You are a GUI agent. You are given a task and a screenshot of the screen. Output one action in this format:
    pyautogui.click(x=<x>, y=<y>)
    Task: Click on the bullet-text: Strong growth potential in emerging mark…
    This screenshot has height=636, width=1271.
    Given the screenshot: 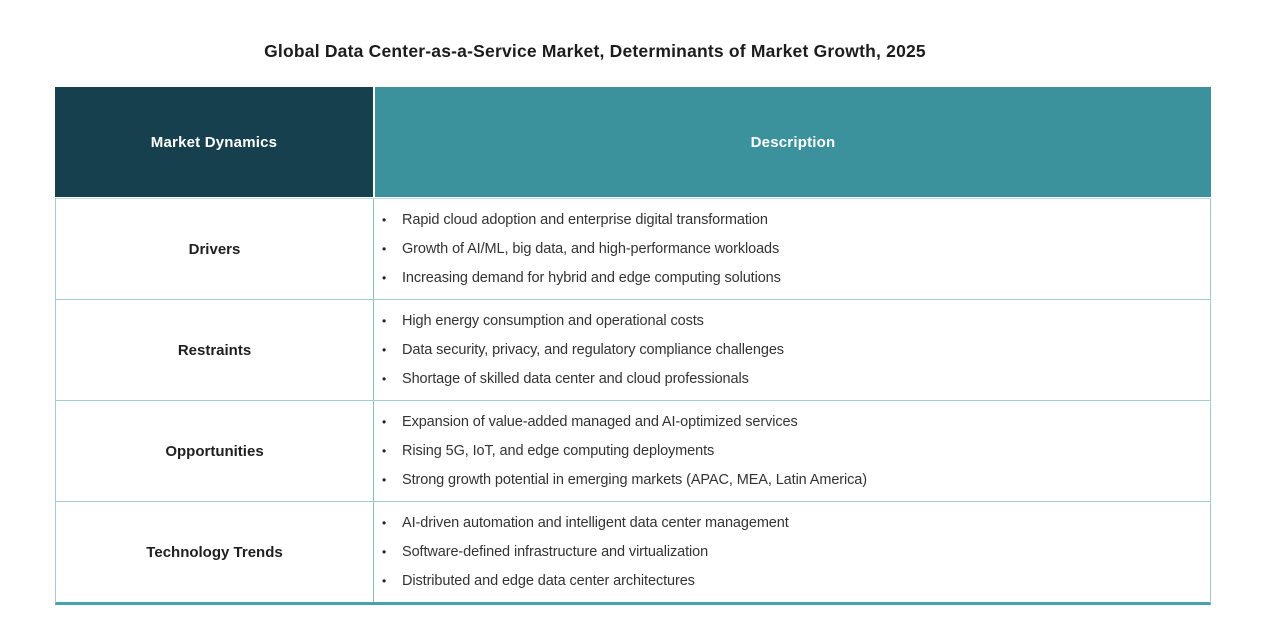 What is the action you would take?
    pyautogui.click(x=634, y=480)
    